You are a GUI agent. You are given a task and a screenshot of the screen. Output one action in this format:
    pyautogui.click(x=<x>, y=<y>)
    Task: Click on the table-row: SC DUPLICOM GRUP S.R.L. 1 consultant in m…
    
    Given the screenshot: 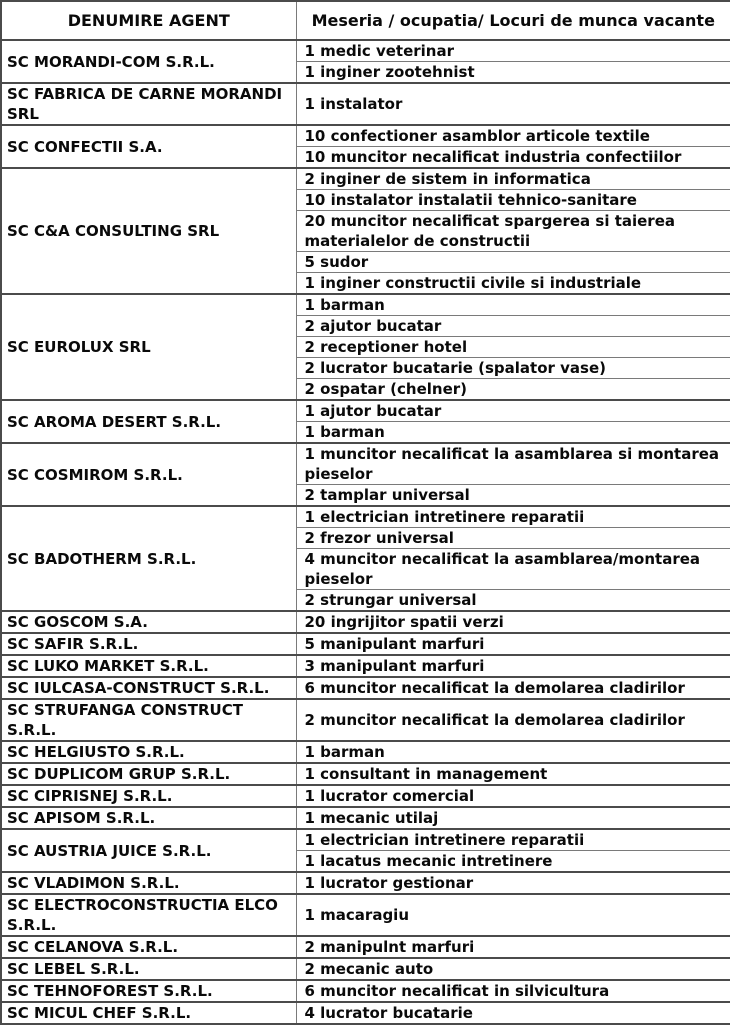 What is the action you would take?
    pyautogui.click(x=365, y=774)
    